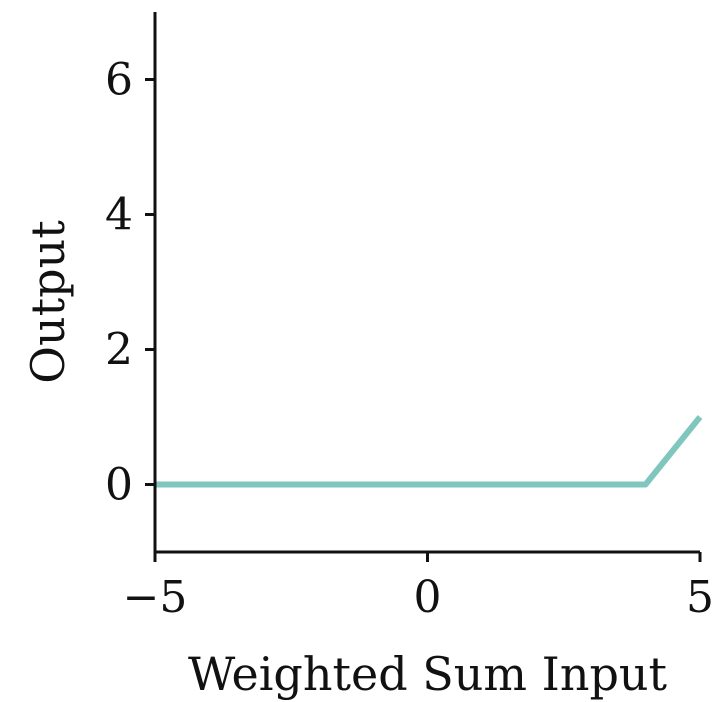  I want to click on y-tick-label: 6, so click(119, 80).